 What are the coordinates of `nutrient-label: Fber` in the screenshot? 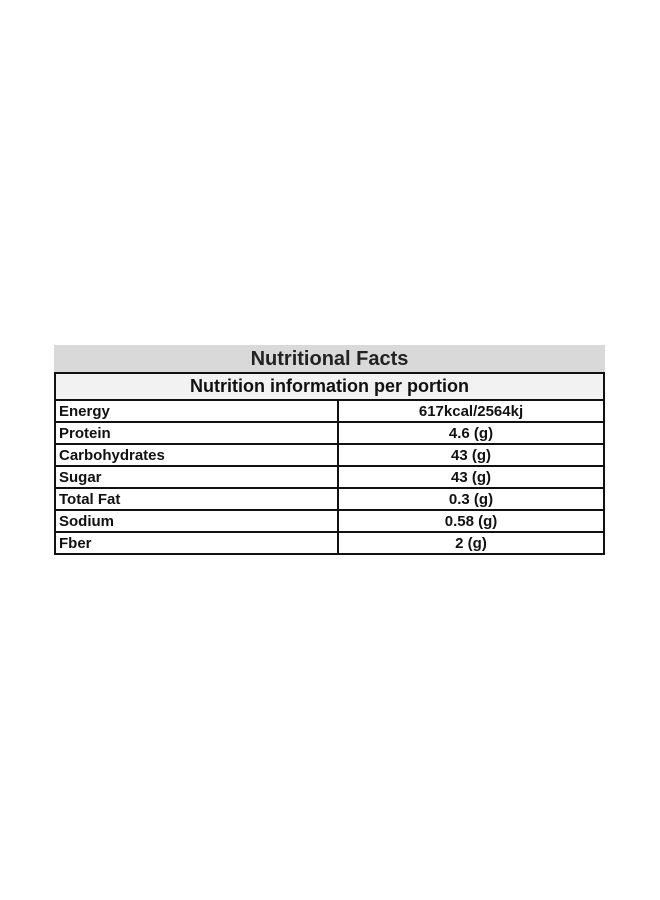 It's located at (197, 543).